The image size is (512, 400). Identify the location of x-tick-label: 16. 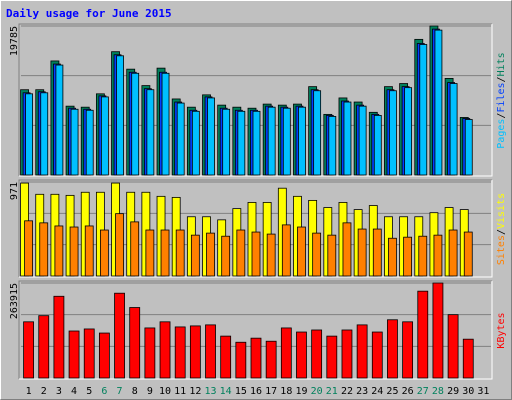
(256, 391).